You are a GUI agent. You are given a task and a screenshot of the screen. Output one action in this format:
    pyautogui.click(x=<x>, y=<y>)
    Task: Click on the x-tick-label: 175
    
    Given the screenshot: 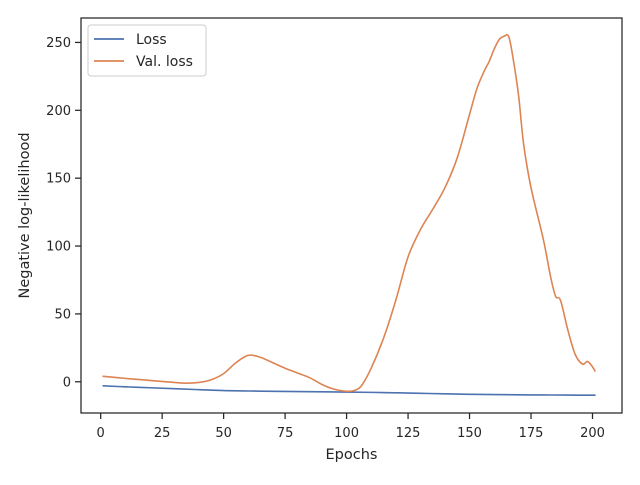 What is the action you would take?
    pyautogui.click(x=531, y=433)
    